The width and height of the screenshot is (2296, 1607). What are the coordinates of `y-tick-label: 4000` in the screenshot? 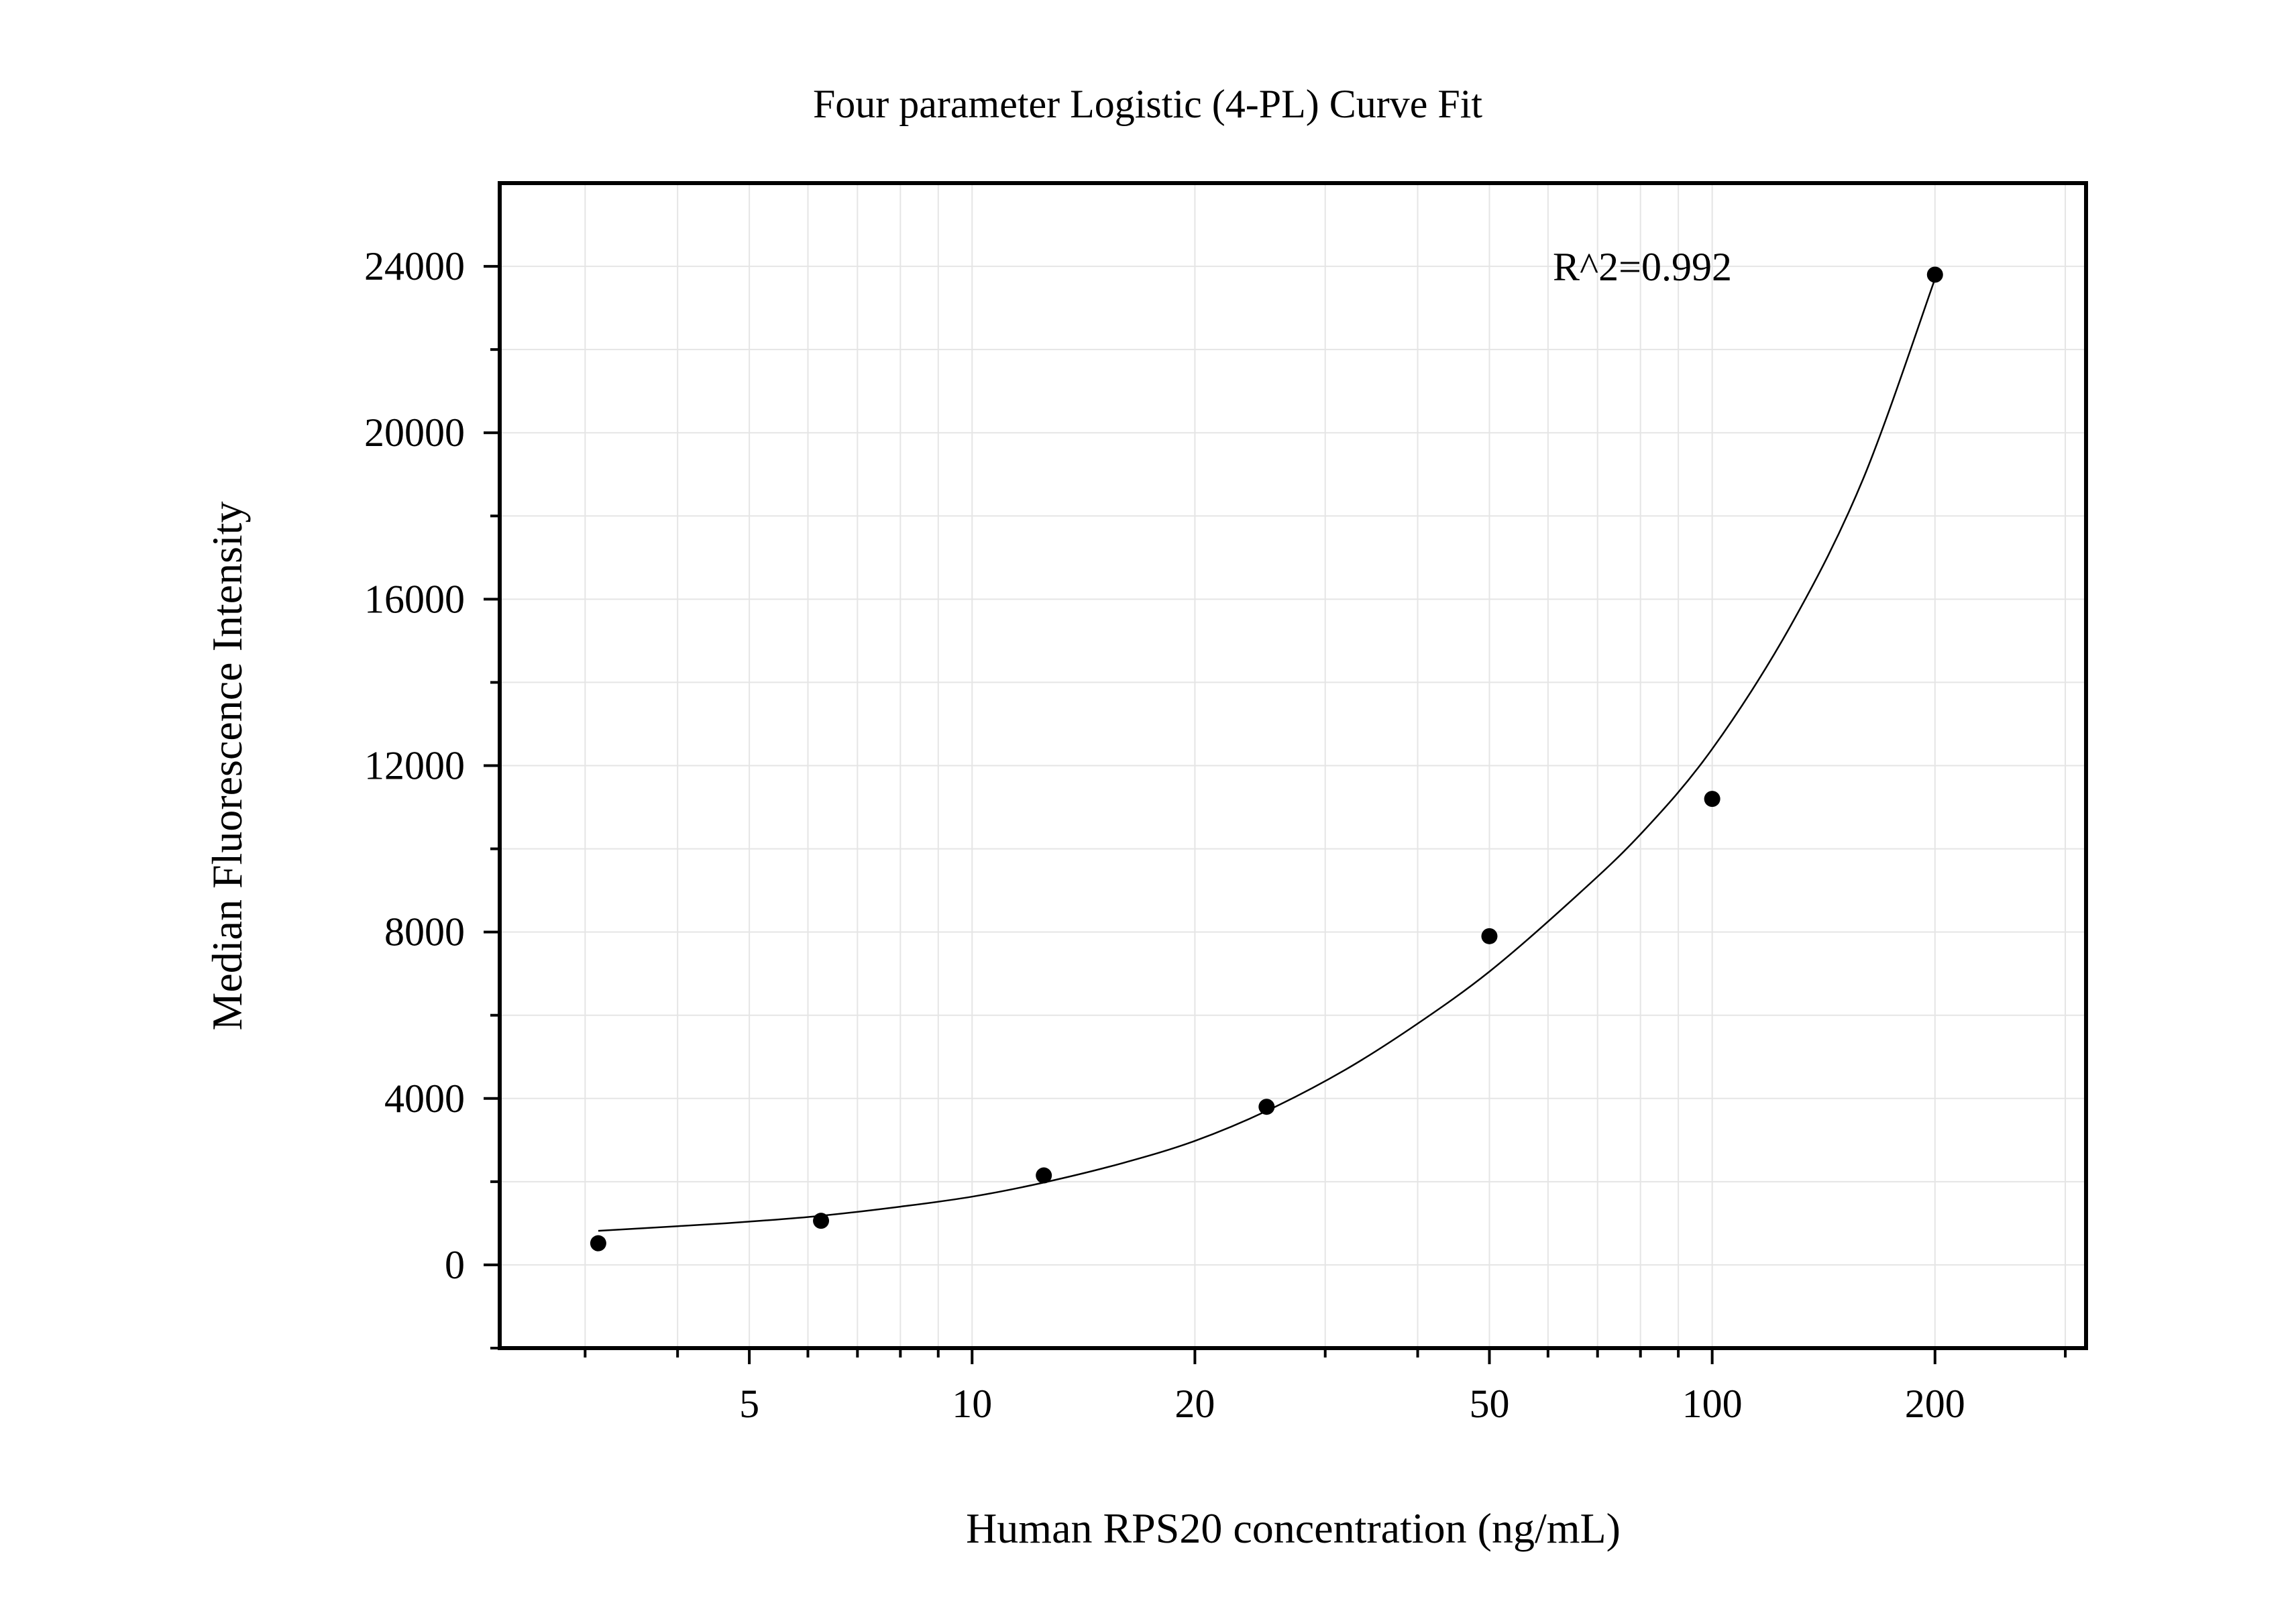 It's located at (424, 1098).